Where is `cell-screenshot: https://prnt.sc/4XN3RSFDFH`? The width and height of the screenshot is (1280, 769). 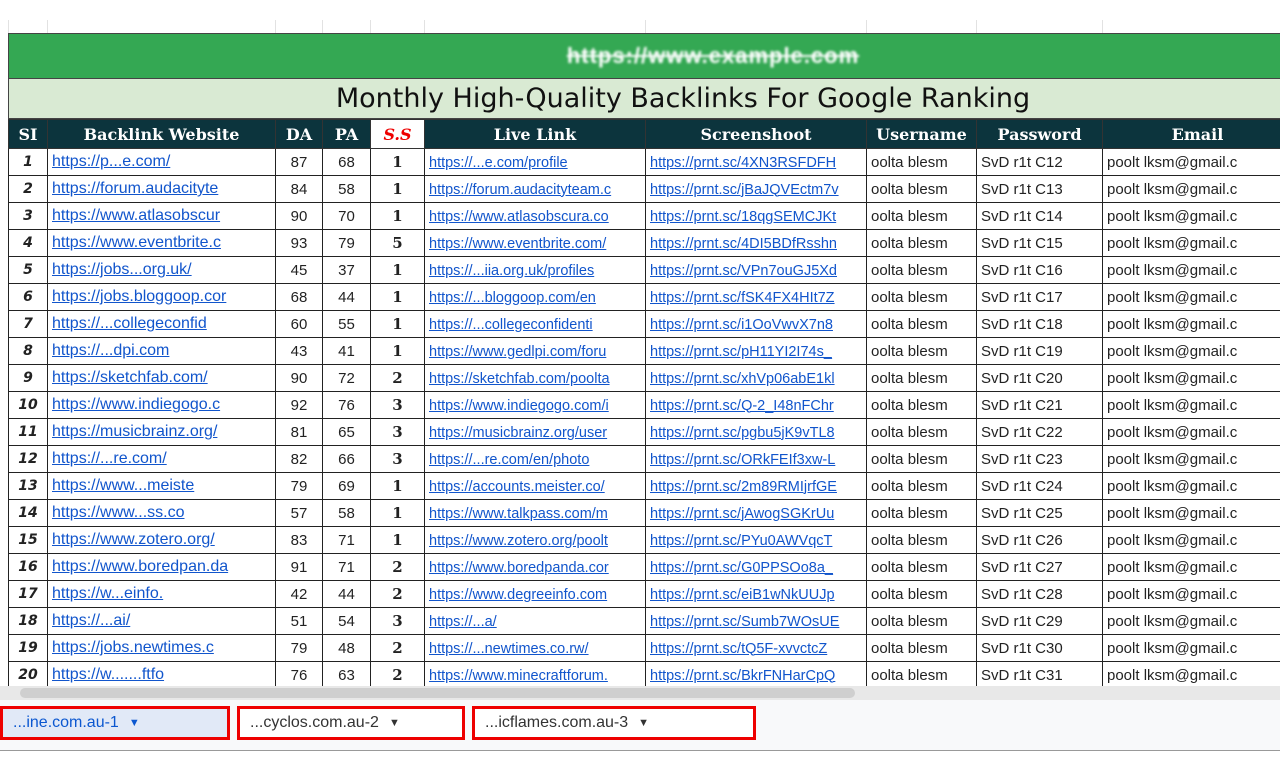
cell-screenshot: https://prnt.sc/4XN3RSFDFH is located at coordinates (756, 162).